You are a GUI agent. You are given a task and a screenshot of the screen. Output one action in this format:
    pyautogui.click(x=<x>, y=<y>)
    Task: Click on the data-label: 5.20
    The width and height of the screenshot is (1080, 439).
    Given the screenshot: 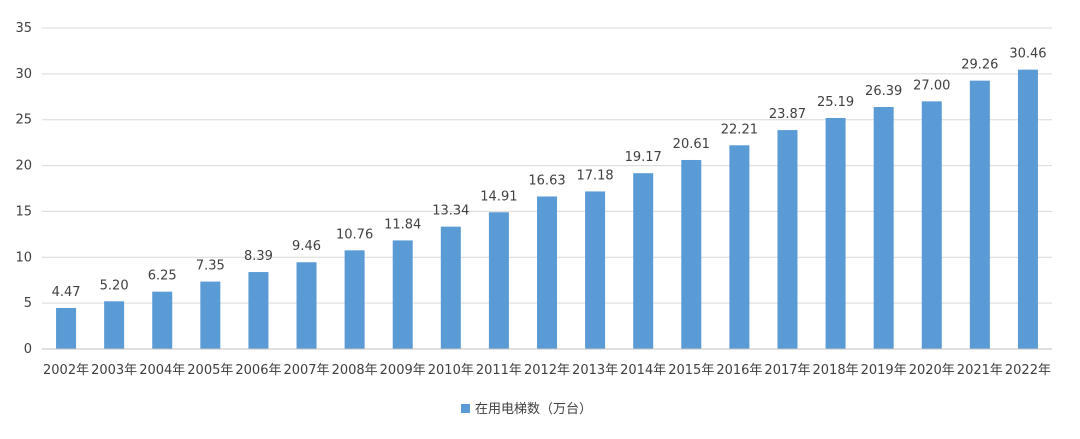 What is the action you would take?
    pyautogui.click(x=114, y=285)
    